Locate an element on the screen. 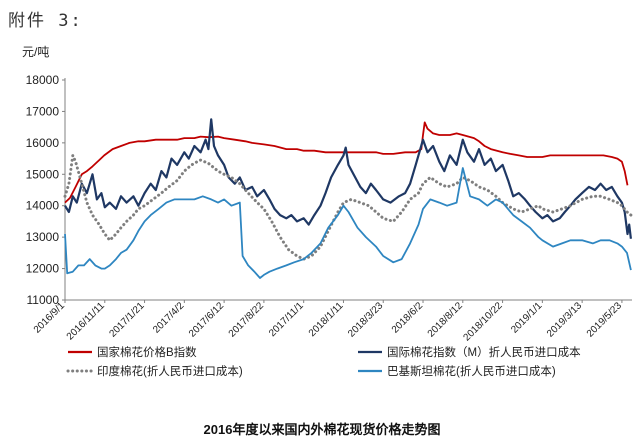  series-cotton-b-index-legend-label: 国家棉花价格B指数 is located at coordinates (147, 352).